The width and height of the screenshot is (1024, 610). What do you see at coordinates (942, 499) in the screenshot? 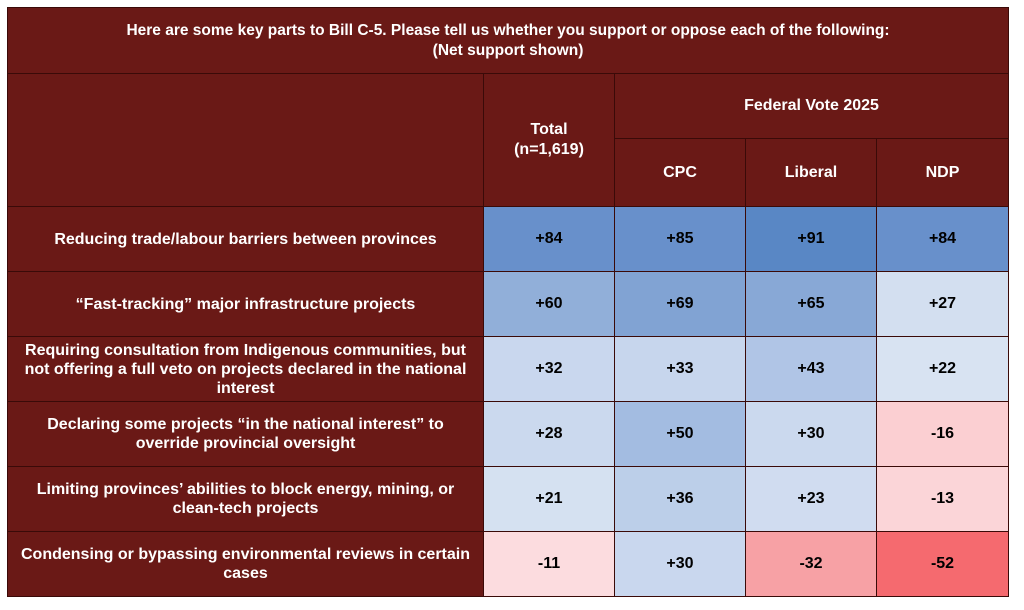
I see `value-cell-ndp: -13` at bounding box center [942, 499].